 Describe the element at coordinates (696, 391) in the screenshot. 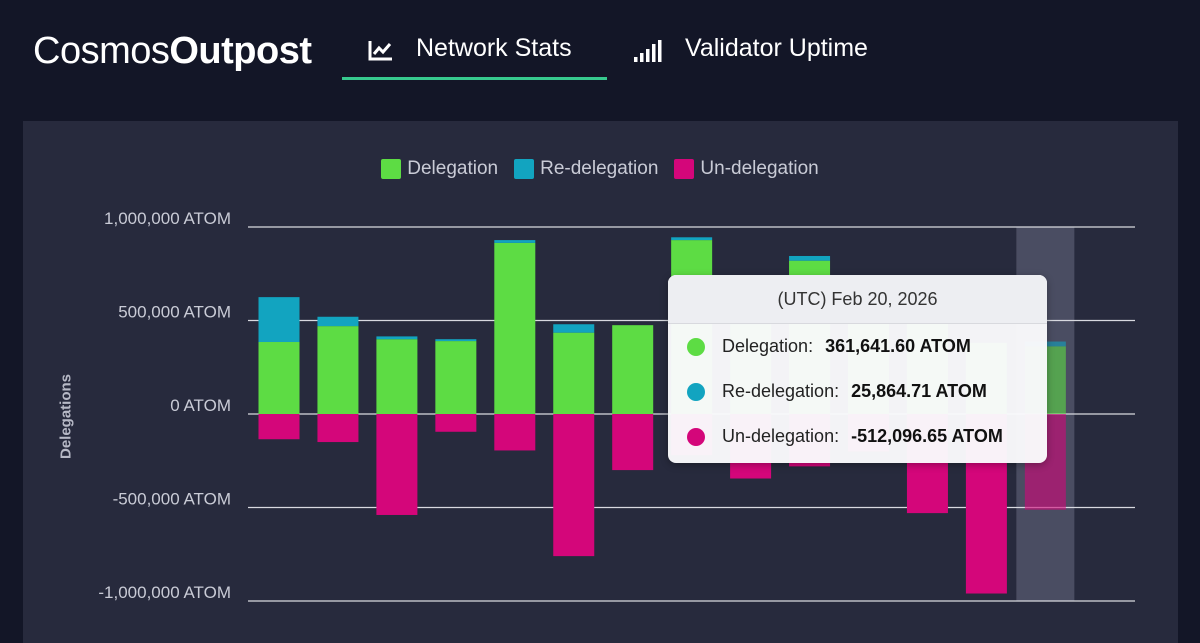

I see `tooltip-dot-redelegation` at that location.